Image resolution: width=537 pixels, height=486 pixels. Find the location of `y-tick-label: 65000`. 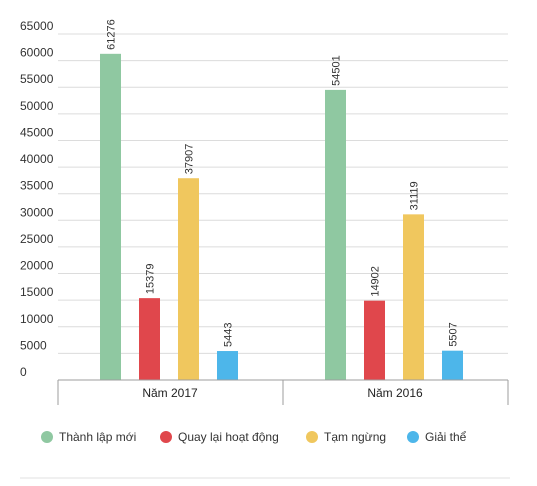

y-tick-label: 65000 is located at coordinates (37, 26).